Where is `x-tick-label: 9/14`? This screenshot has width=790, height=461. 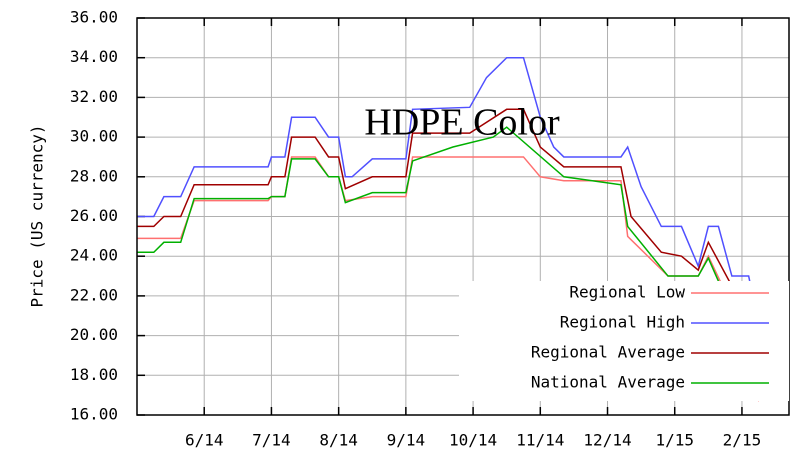
x-tick-label: 9/14 is located at coordinates (406, 440).